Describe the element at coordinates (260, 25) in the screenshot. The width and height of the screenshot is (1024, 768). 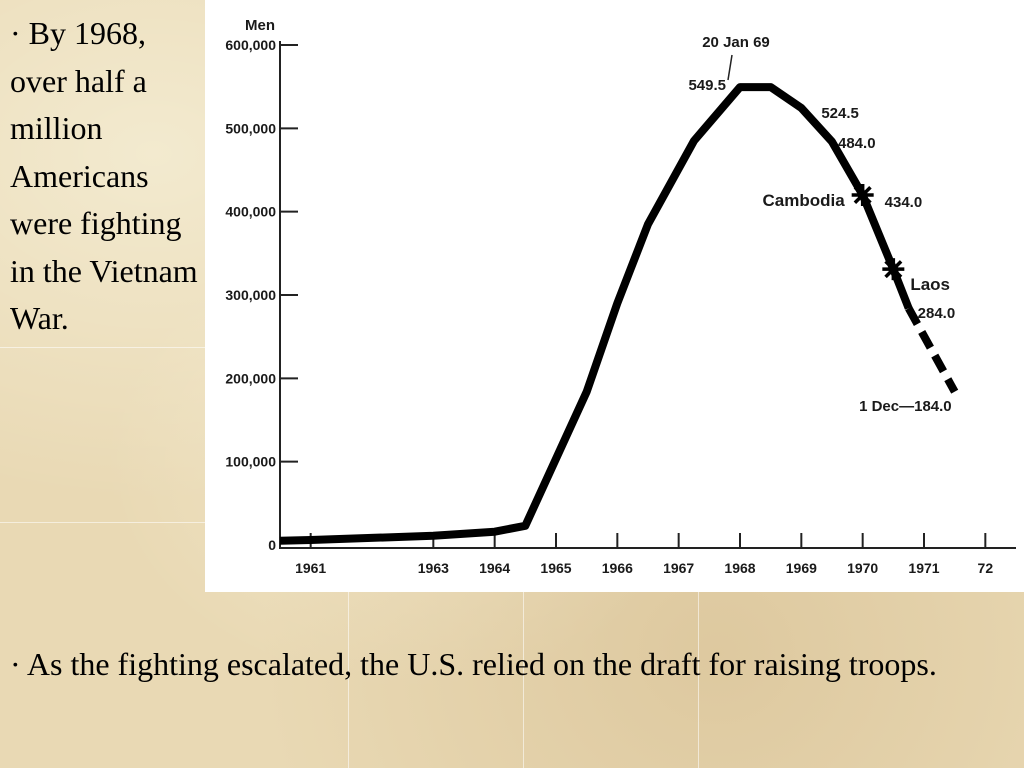
I see `y-axis-label: Men` at that location.